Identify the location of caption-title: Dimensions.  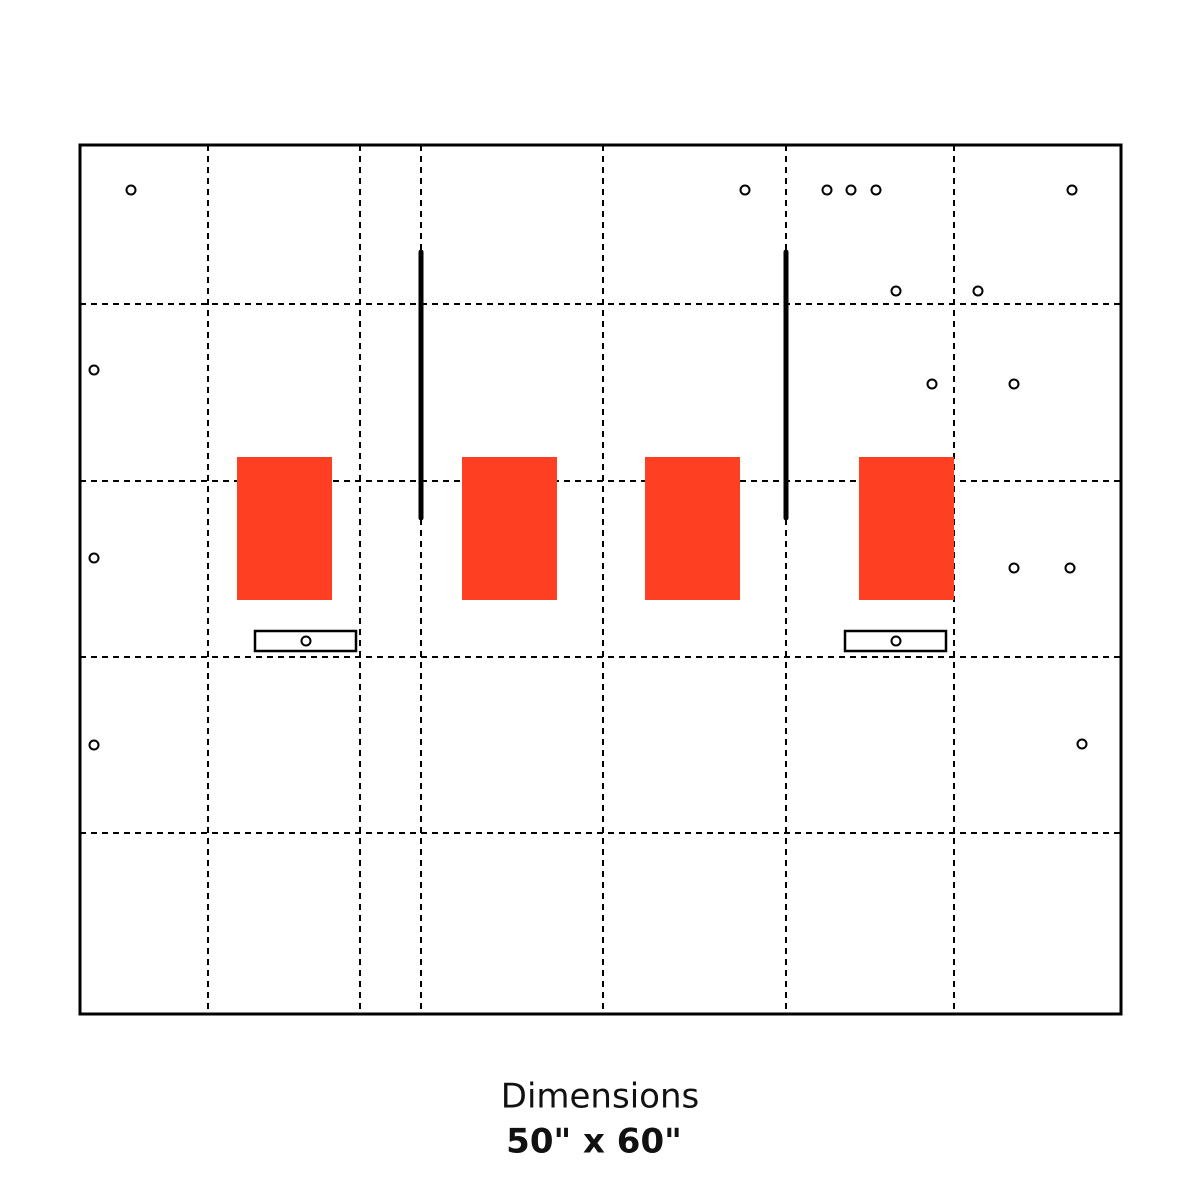
(600, 1097).